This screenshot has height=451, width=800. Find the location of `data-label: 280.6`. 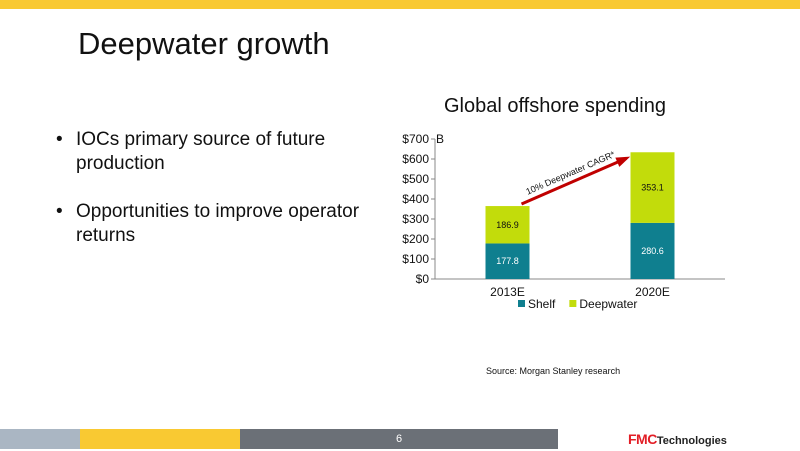

data-label: 280.6 is located at coordinates (652, 251).